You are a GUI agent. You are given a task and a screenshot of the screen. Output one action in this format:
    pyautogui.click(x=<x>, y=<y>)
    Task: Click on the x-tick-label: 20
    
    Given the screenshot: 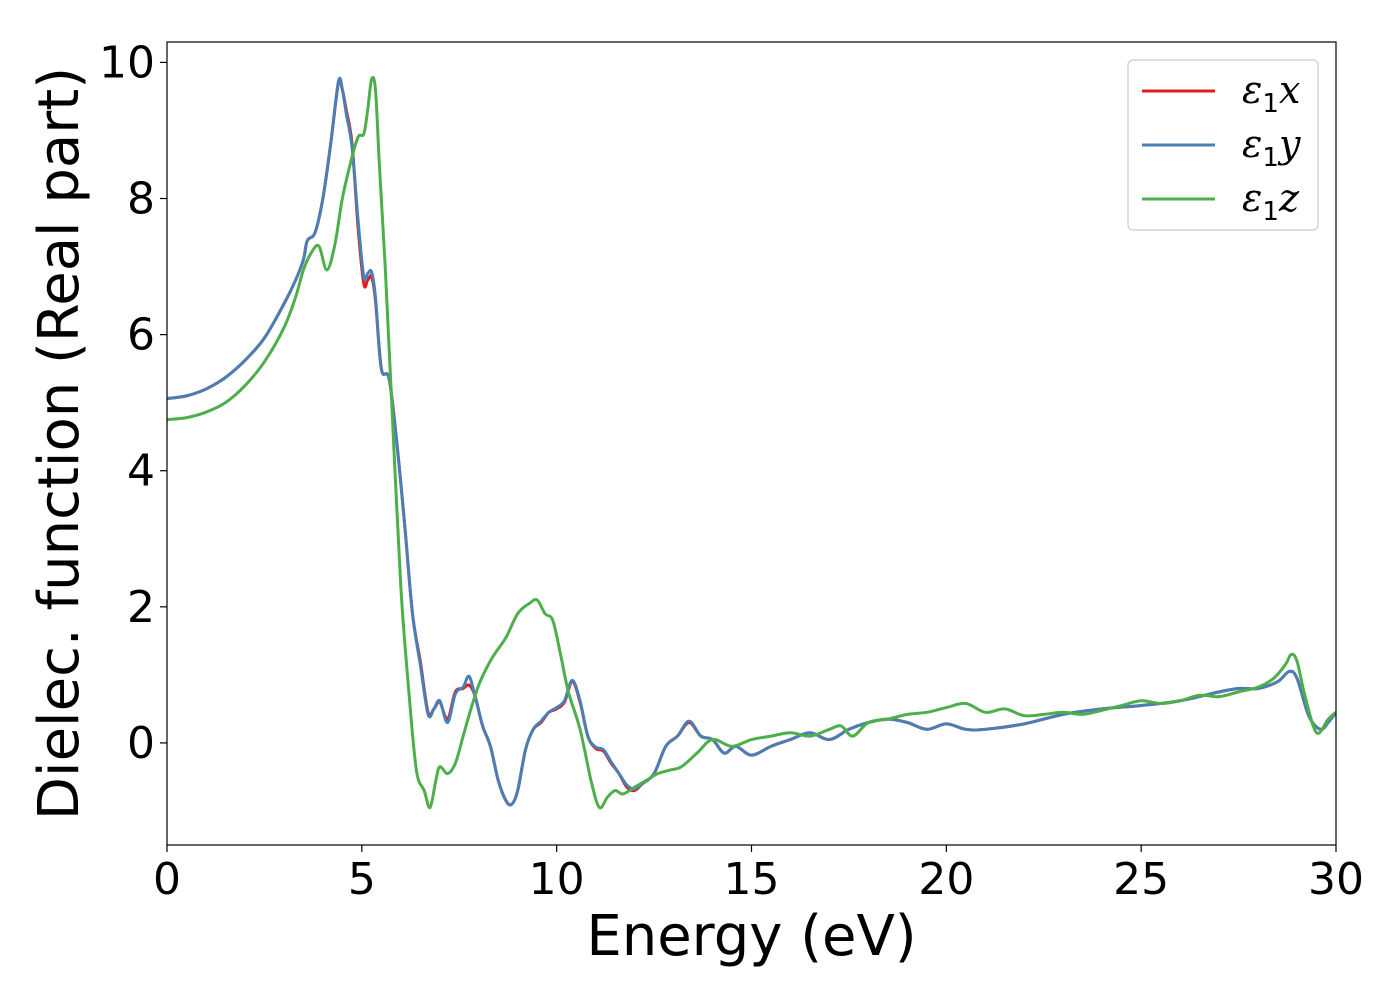 What is the action you would take?
    pyautogui.click(x=946, y=879)
    